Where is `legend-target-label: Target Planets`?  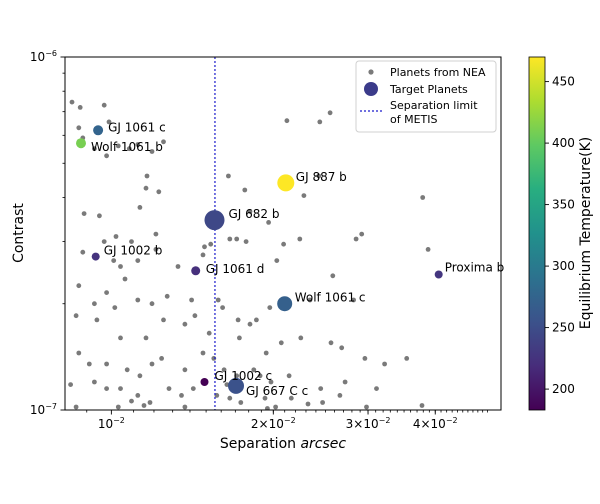 legend-target-label: Target Planets is located at coordinates (428, 89).